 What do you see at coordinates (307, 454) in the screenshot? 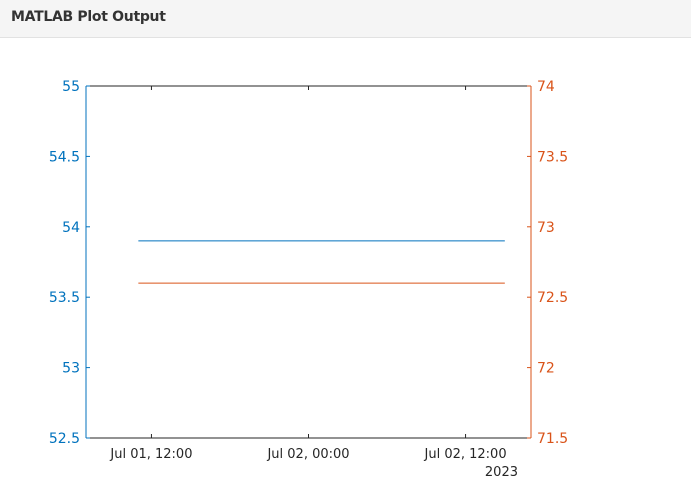
I see `x-tick-label: Jul 02, 00:00` at bounding box center [307, 454].